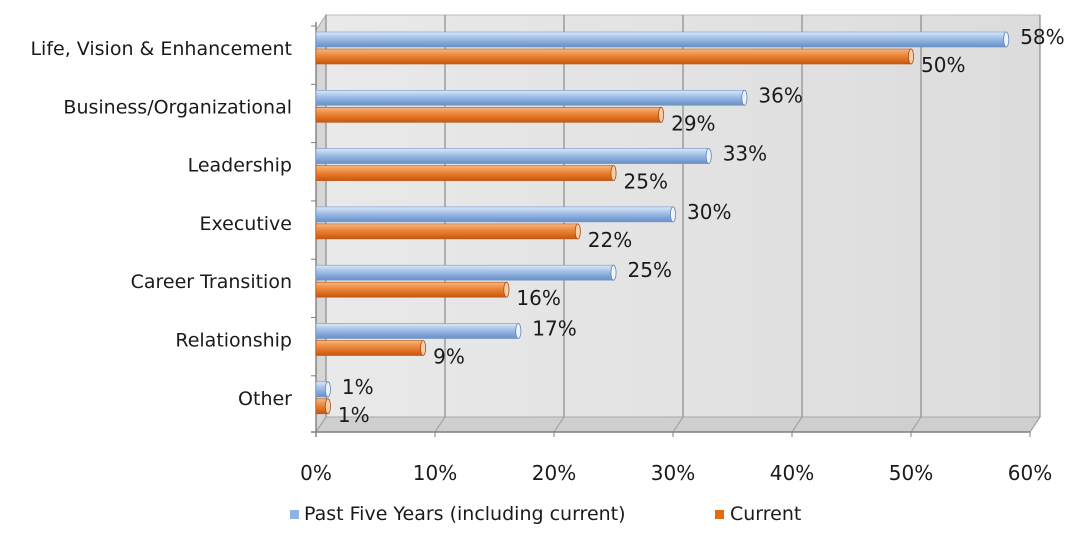 This screenshot has width=1075, height=533. I want to click on category-label: Other, so click(265, 399).